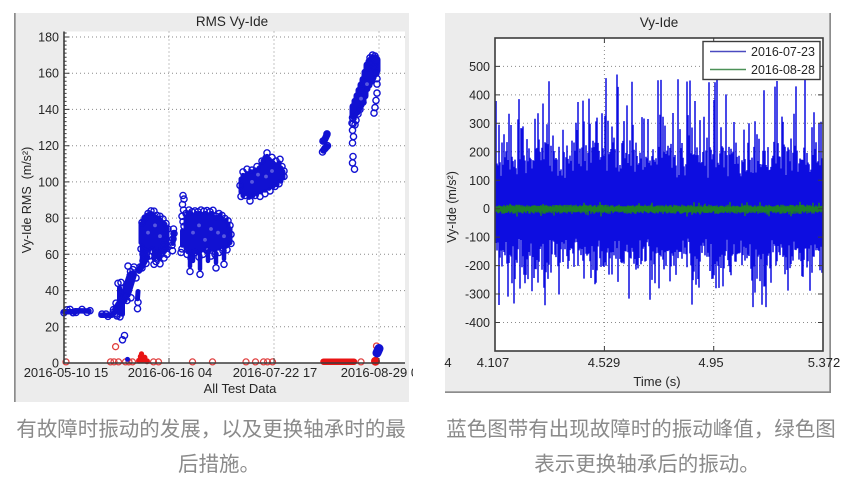 Image resolution: width=850 pixels, height=493 pixels. Describe the element at coordinates (710, 362) in the screenshot. I see `svg-text: 4.95` at that location.